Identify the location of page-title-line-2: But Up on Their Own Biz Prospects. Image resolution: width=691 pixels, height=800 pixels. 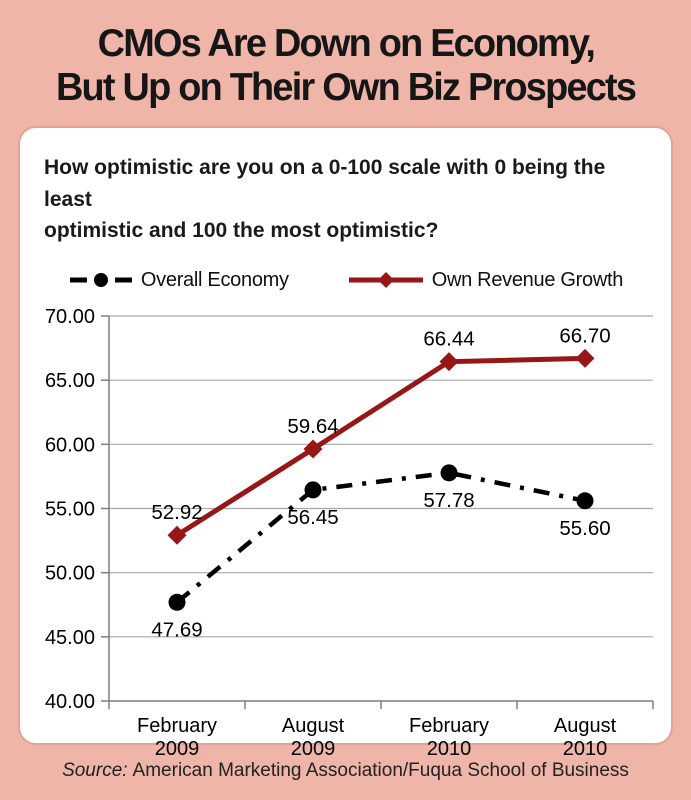
(346, 87).